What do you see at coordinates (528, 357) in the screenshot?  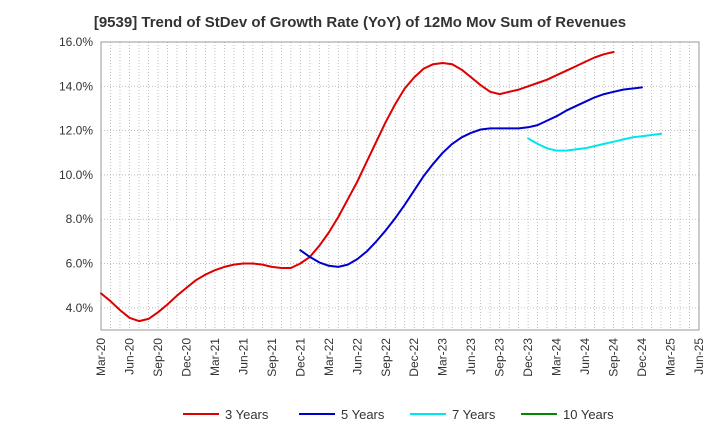 I see `x-tick-label: Dec-23` at bounding box center [528, 357].